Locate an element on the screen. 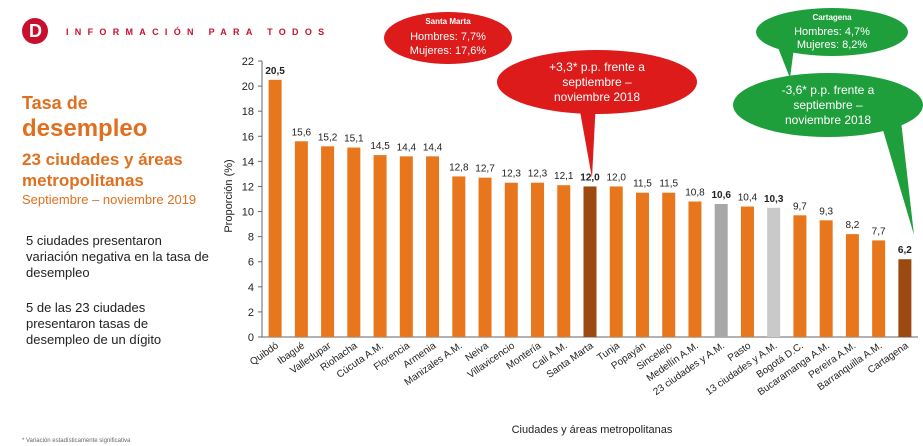  x-axis-label: Ciudades y áreas metropolitanas is located at coordinates (592, 430).